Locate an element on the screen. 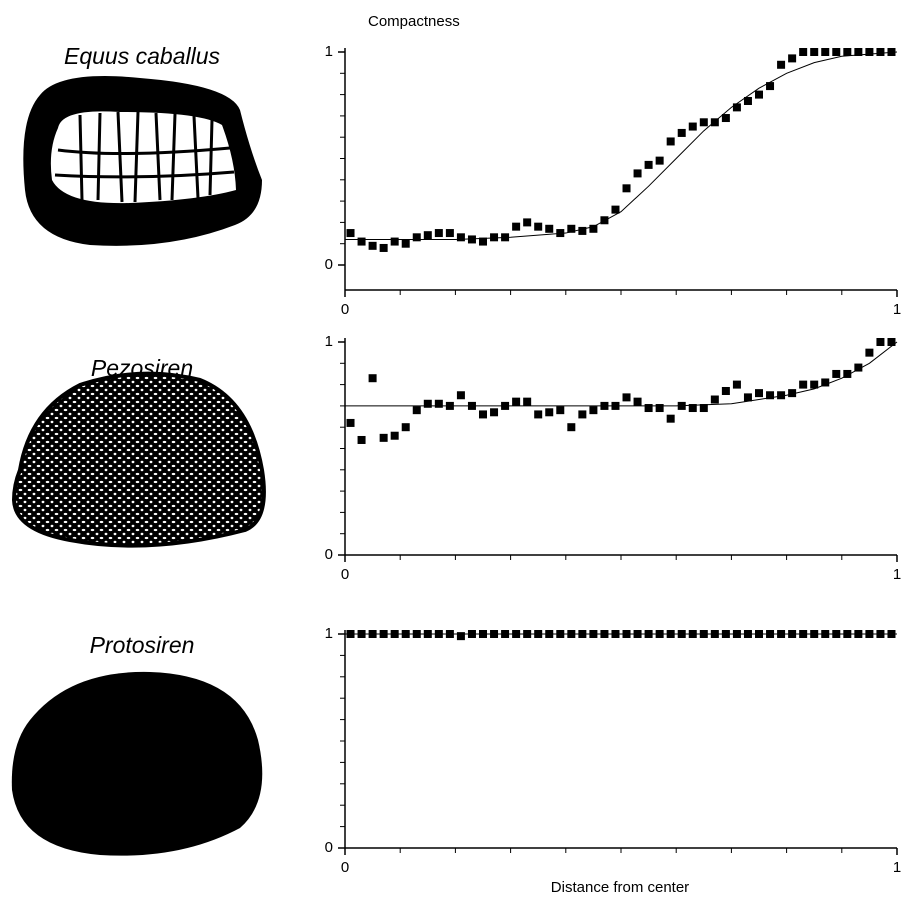 The image size is (908, 900). bone-section-equus is located at coordinates (142, 161).